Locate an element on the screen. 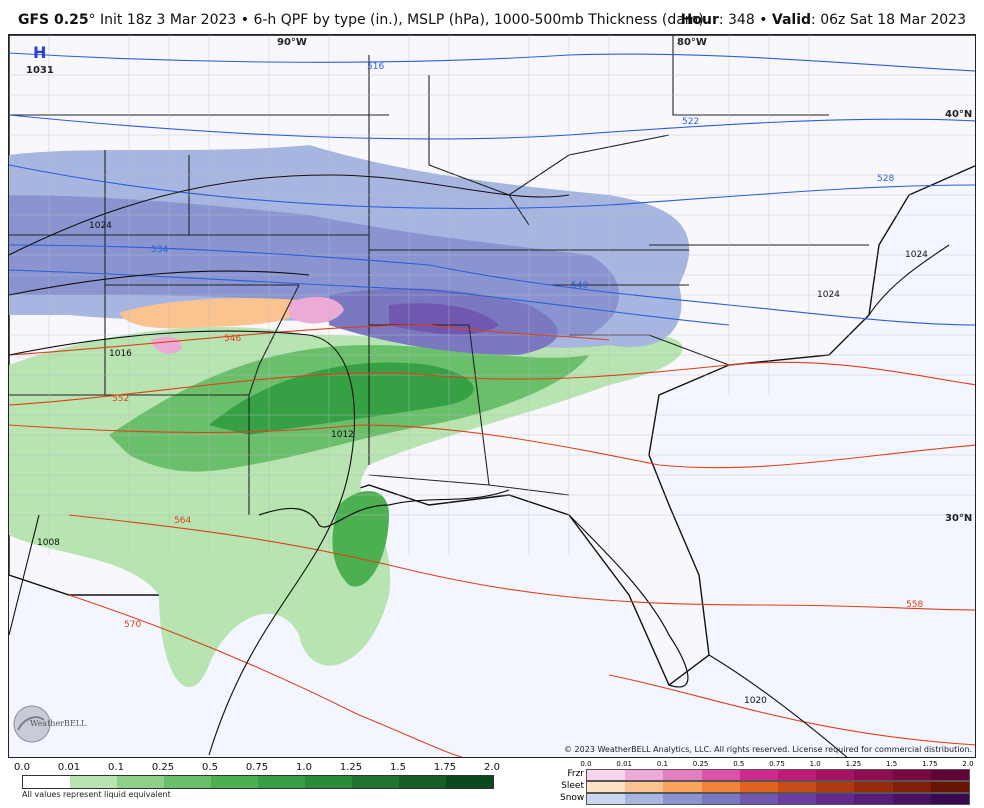 This screenshot has height=808, width=984. isobar-label-1020: 1020 is located at coordinates (755, 701).